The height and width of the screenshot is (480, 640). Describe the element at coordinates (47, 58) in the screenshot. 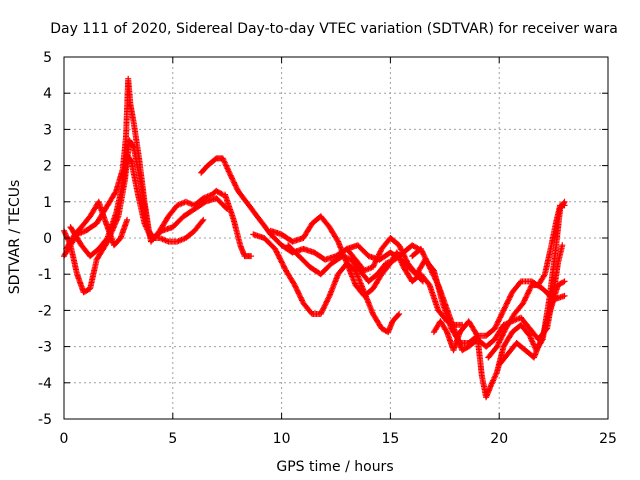

I see `y-tick-label: 5` at that location.